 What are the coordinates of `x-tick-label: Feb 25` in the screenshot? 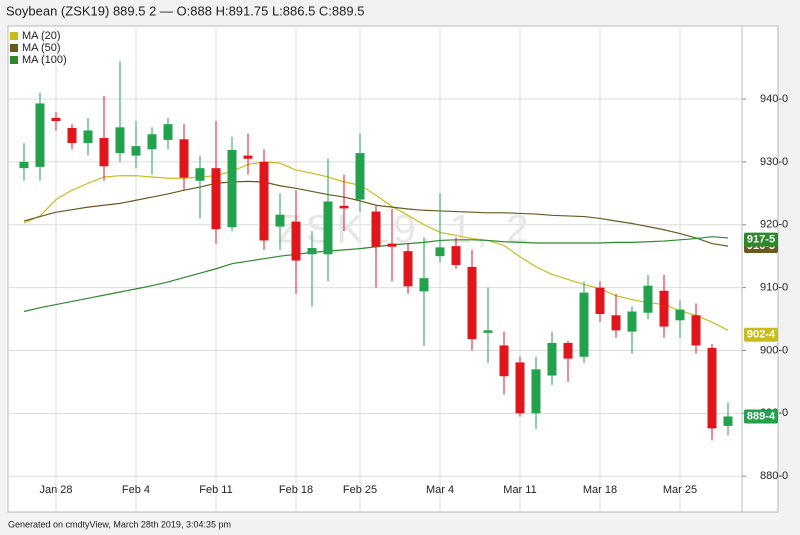 It's located at (360, 490).